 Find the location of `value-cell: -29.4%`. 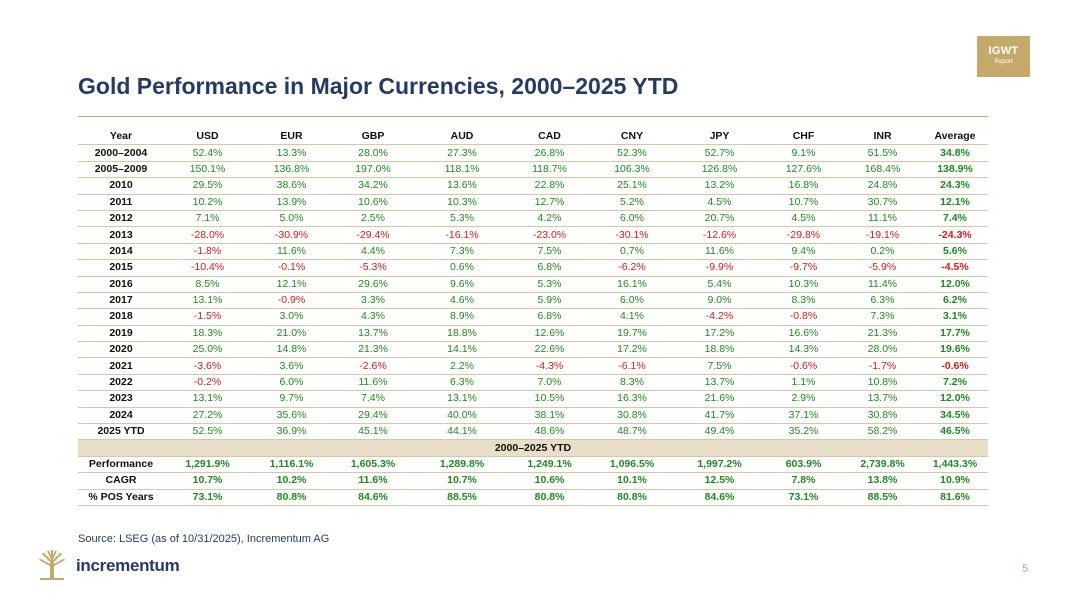

value-cell: -29.4% is located at coordinates (373, 235).